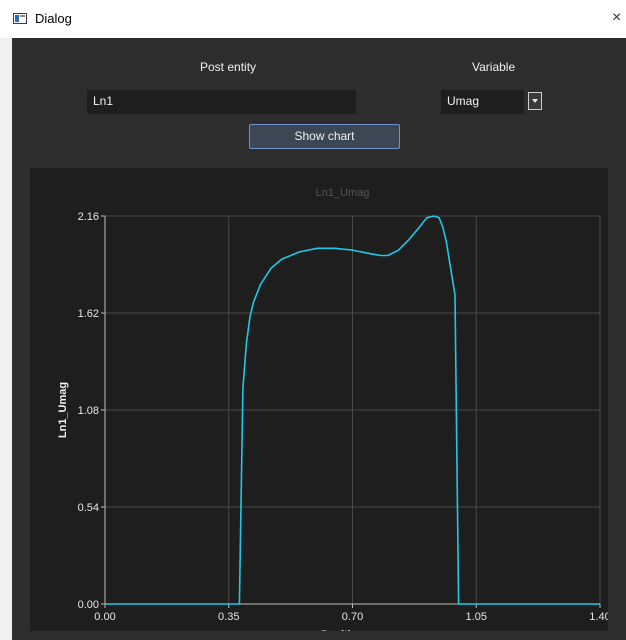 The height and width of the screenshot is (640, 626). Describe the element at coordinates (324, 136) in the screenshot. I see `show-chart-button: Show chart` at that location.